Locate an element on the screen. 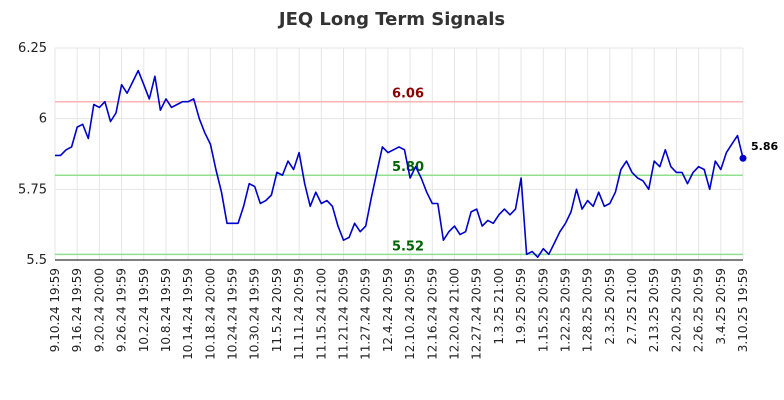 This screenshot has width=784, height=400. x-tick-label: 12.27.24 20:59 is located at coordinates (477, 314).